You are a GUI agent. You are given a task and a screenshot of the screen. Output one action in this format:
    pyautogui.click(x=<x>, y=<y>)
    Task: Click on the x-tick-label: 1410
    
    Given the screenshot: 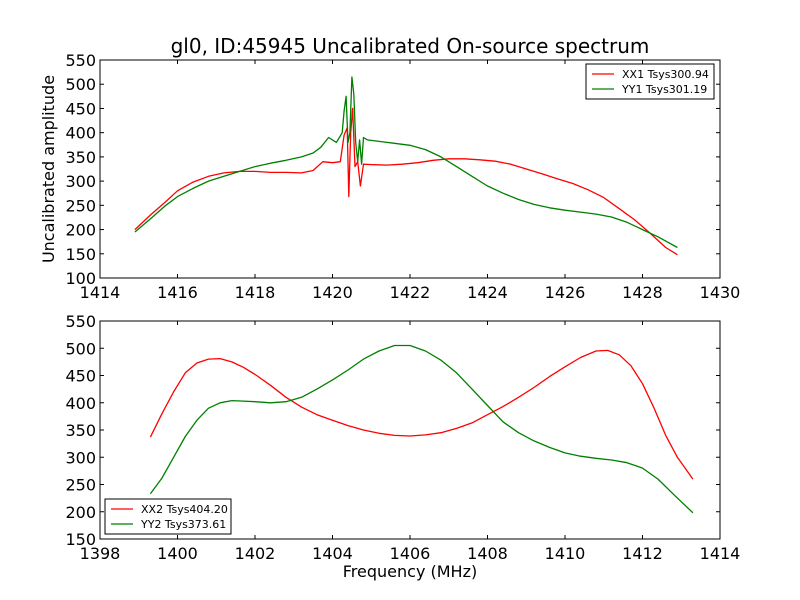 What is the action you would take?
    pyautogui.click(x=565, y=553)
    